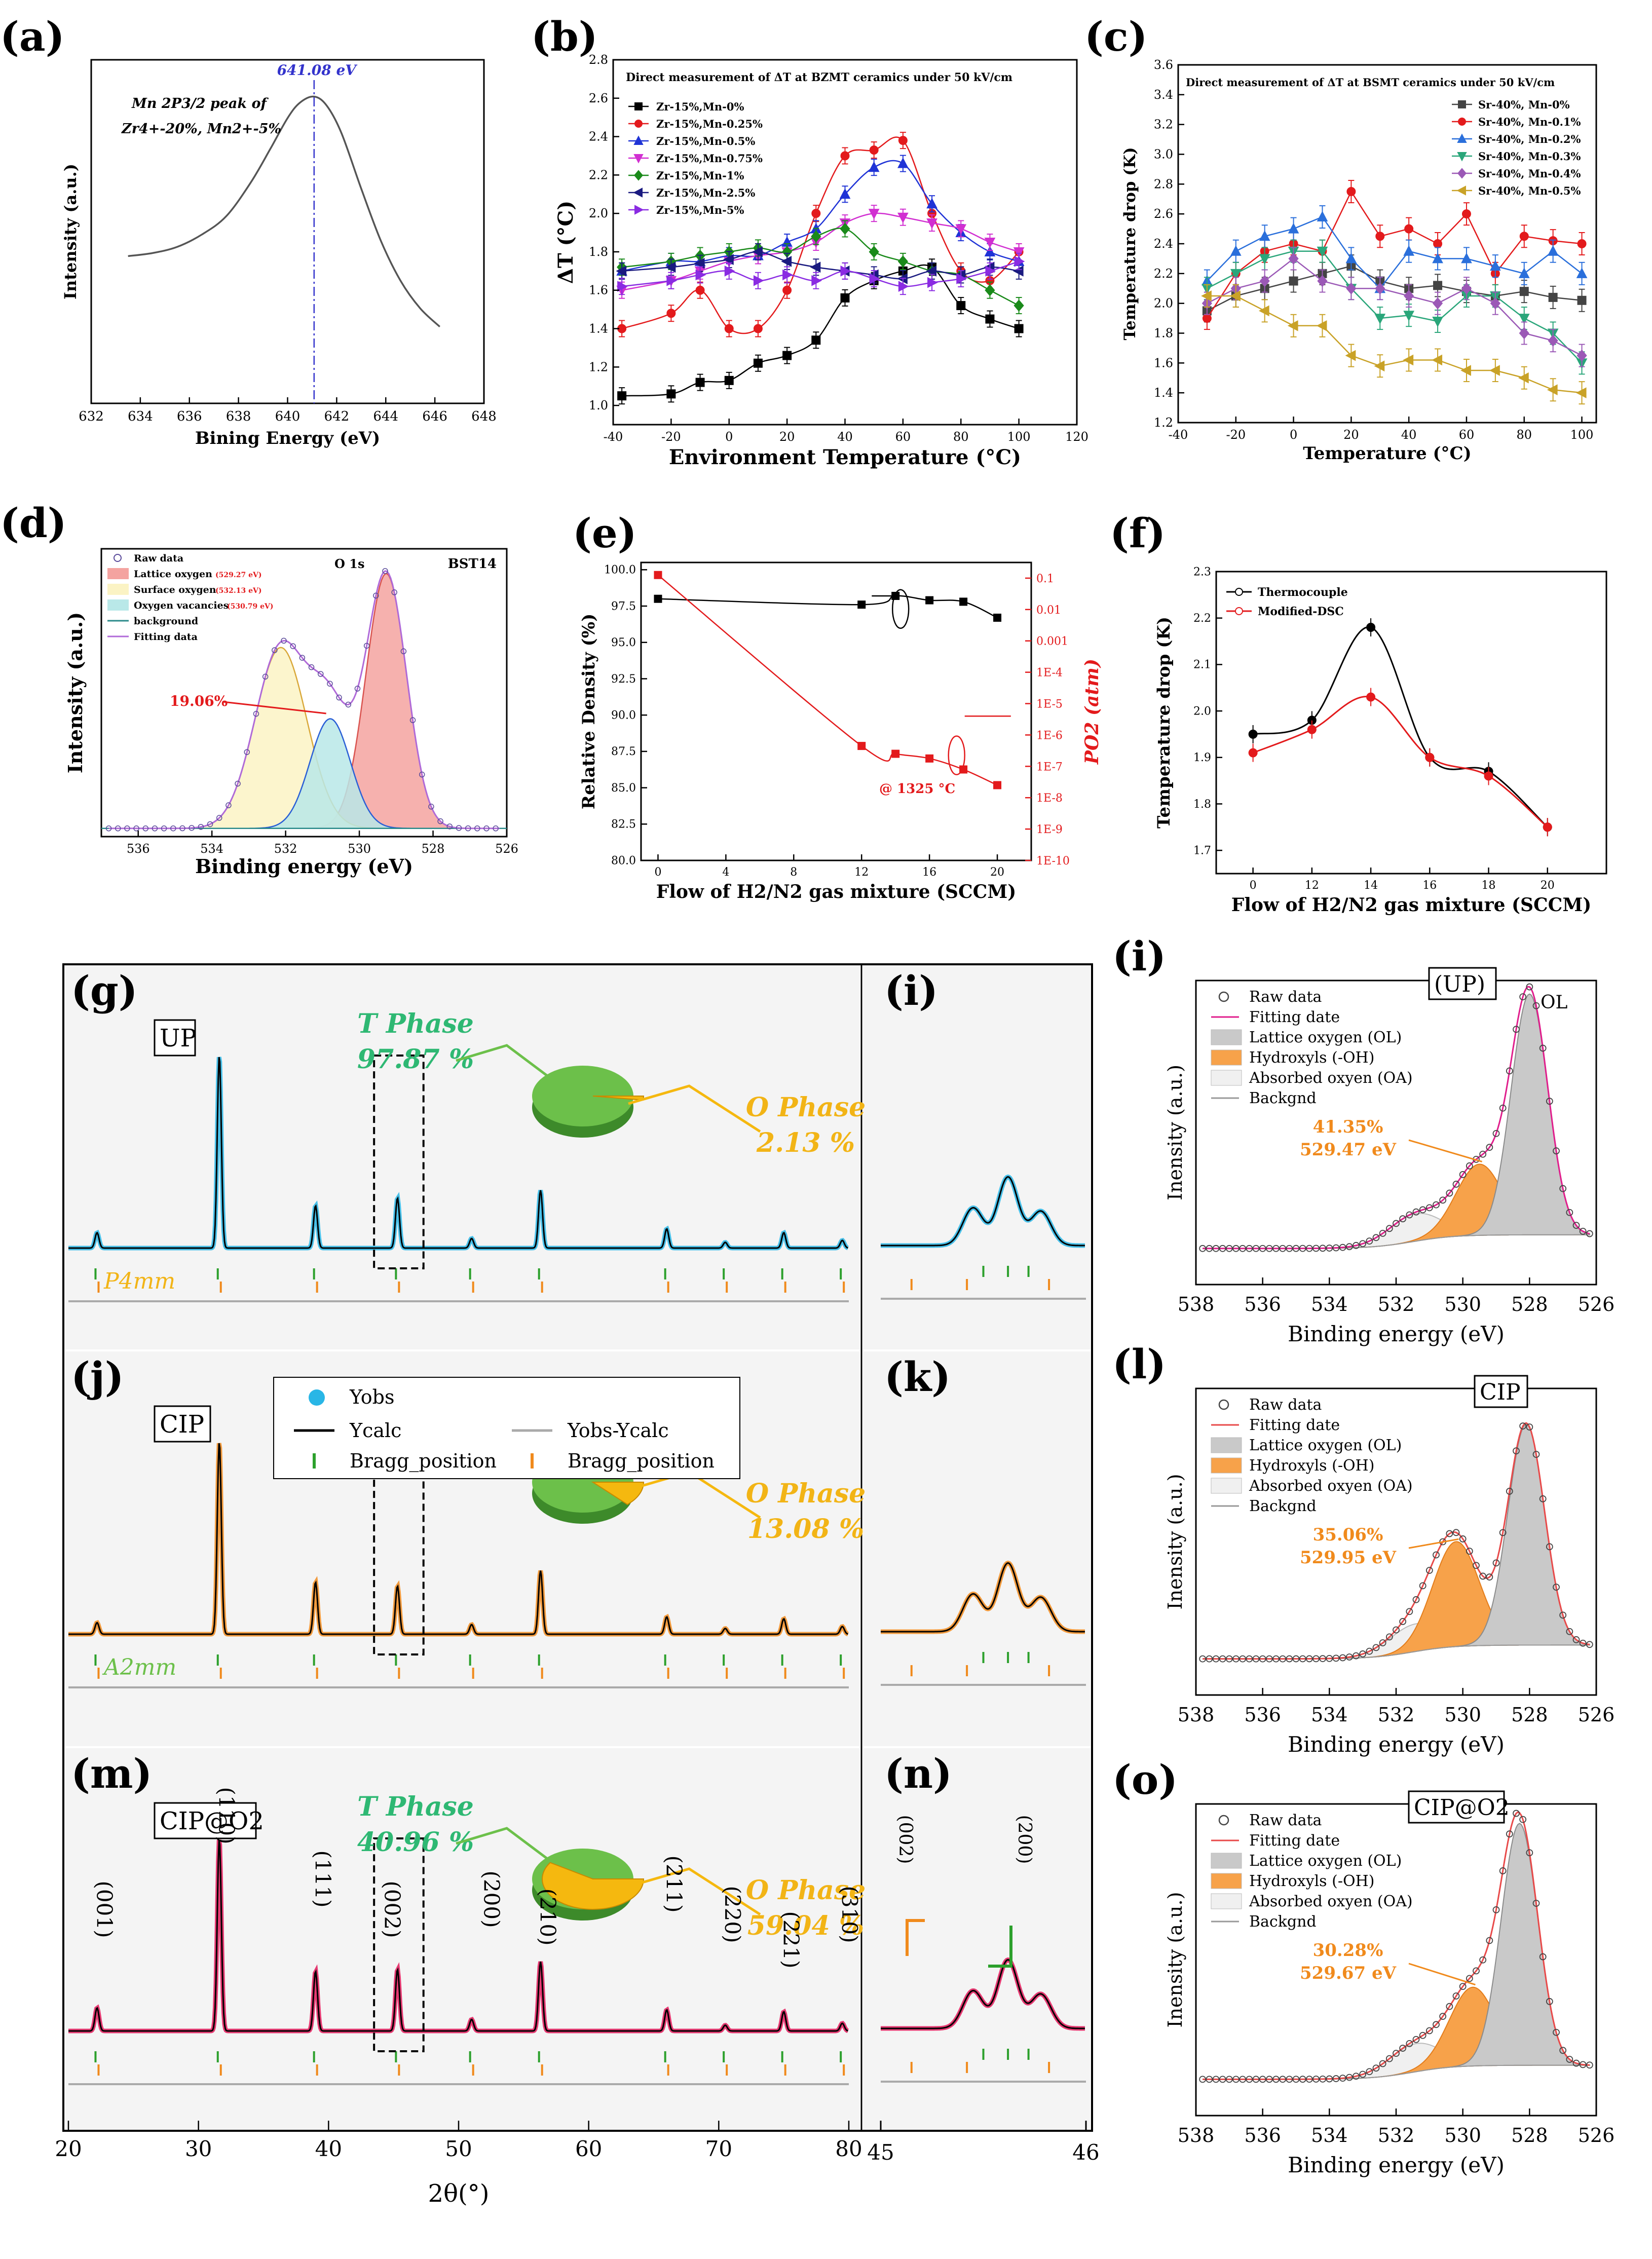 The image size is (1652, 2259). I want to click on panel-f-series-line, so click(1400, 762).